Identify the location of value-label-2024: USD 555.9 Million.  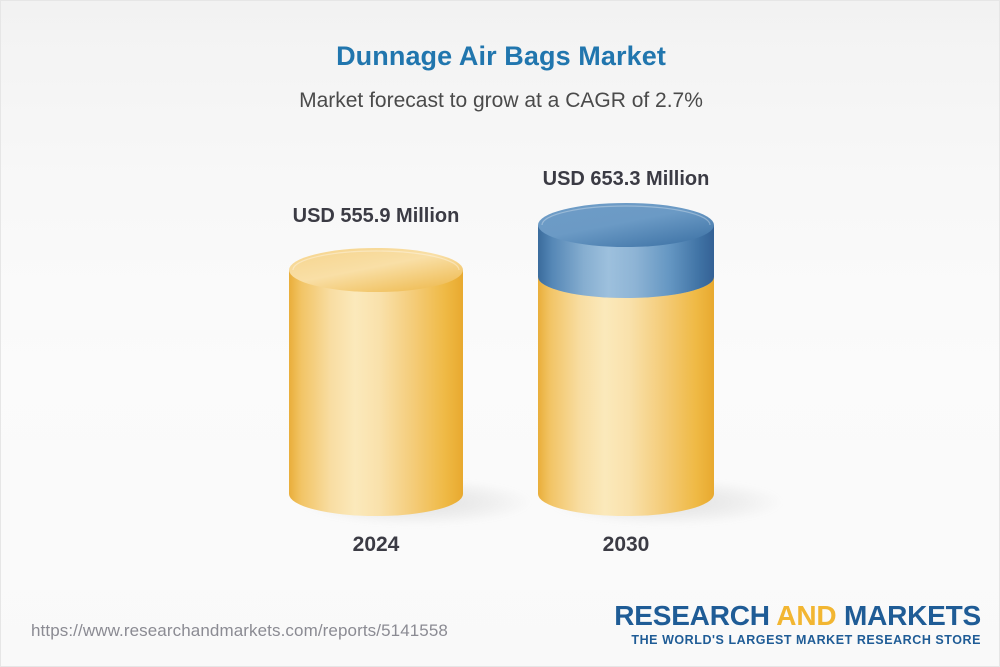
(376, 216).